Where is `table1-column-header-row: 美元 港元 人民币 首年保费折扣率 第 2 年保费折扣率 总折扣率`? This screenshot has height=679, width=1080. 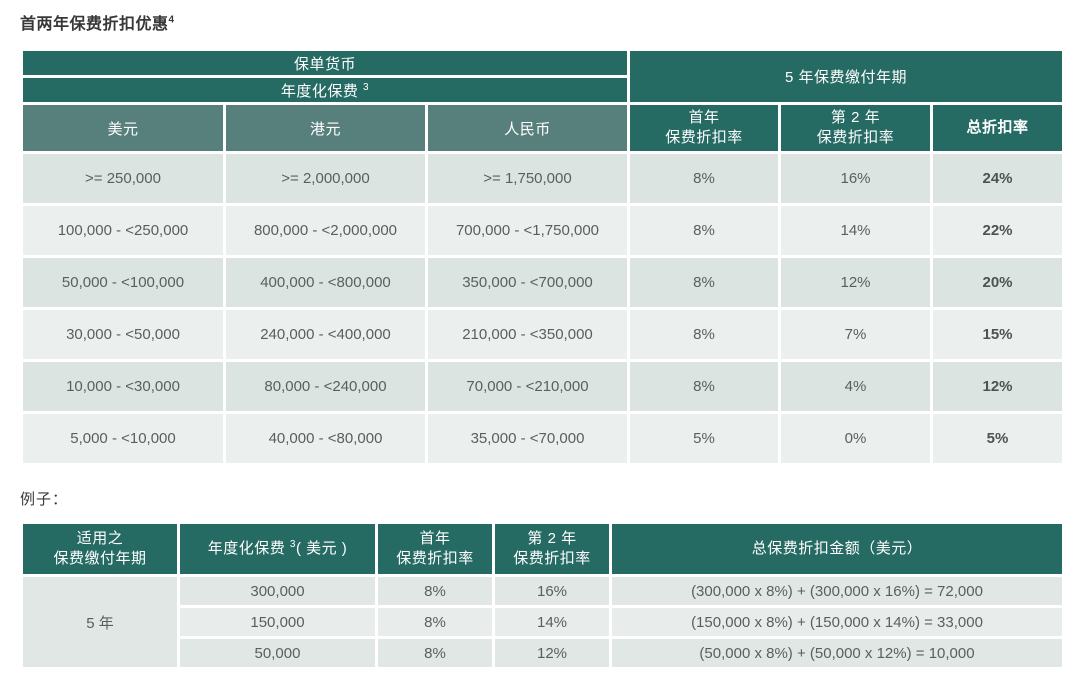 table1-column-header-row: 美元 港元 人民币 首年保费折扣率 第 2 年保费折扣率 总折扣率 is located at coordinates (542, 128).